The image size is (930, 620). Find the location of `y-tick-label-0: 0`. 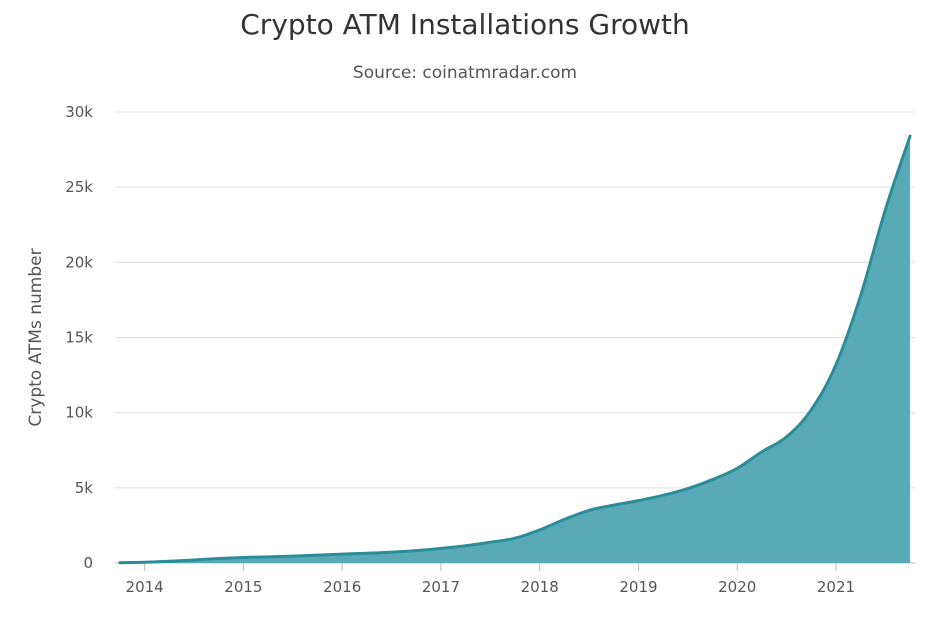

y-tick-label-0: 0 is located at coordinates (88, 563).